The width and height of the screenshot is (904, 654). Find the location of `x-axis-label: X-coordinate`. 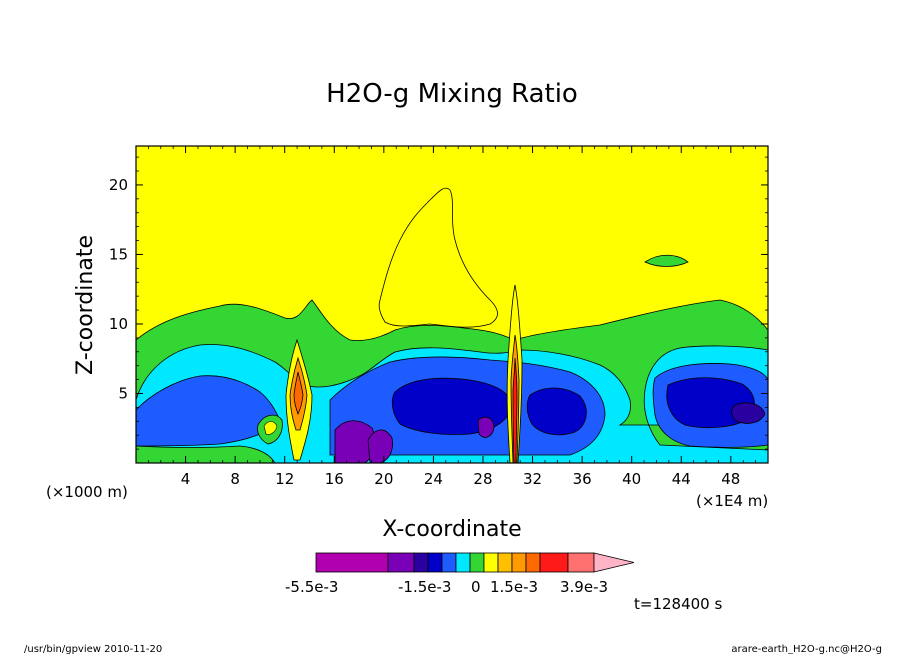

x-axis-label: X-coordinate is located at coordinates (451, 529).